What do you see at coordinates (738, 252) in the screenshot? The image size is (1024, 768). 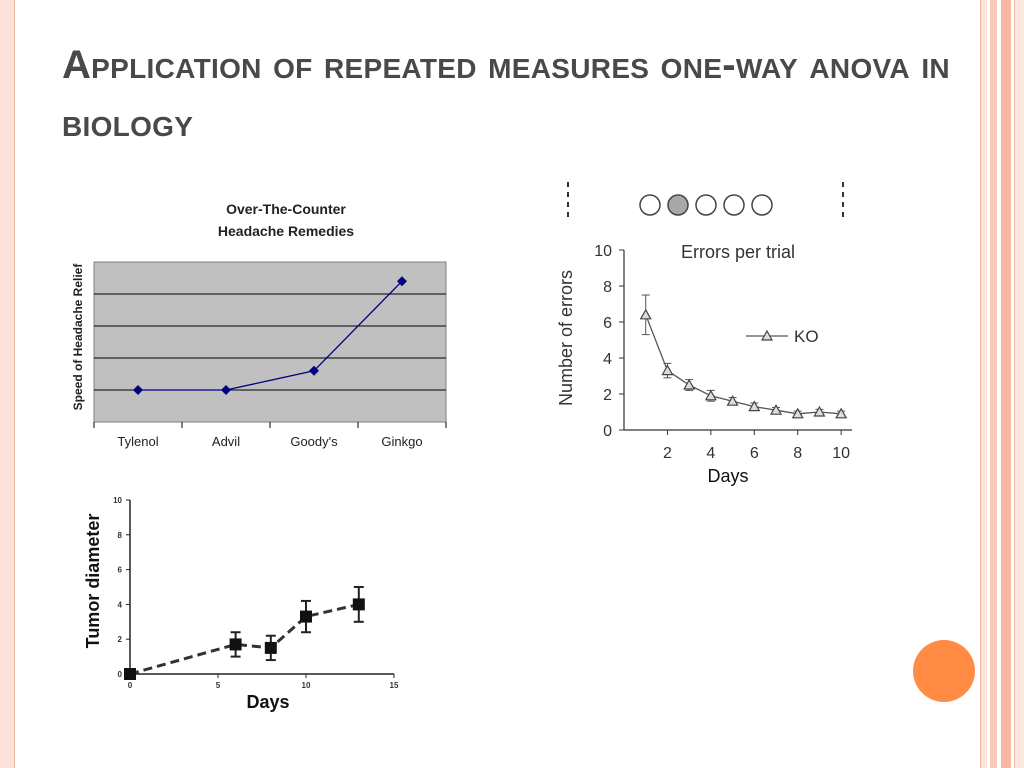 I see `chart-title: Errors per trial` at bounding box center [738, 252].